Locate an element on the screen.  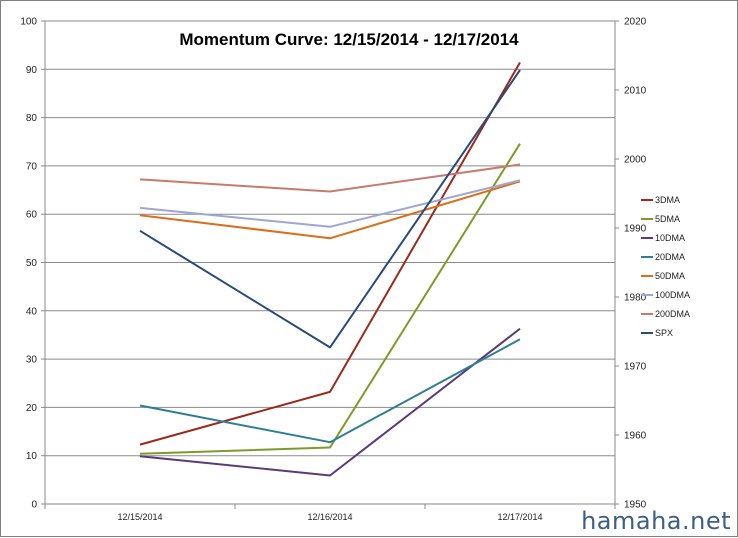
legend-label: 50DMA is located at coordinates (670, 276).